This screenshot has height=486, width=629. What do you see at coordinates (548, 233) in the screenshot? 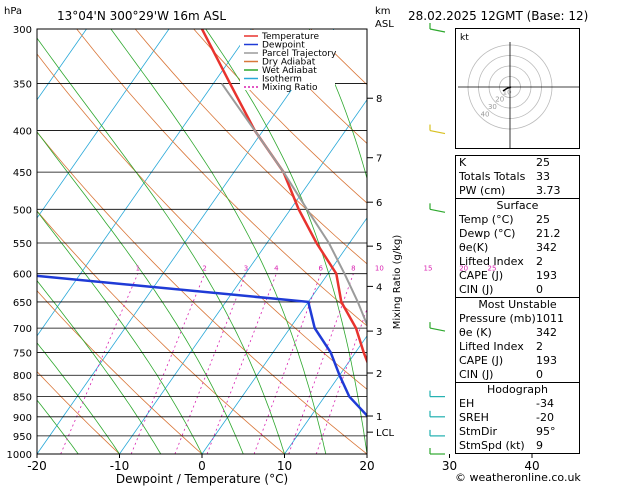
I see `stat-value: 21.2` at bounding box center [548, 233].